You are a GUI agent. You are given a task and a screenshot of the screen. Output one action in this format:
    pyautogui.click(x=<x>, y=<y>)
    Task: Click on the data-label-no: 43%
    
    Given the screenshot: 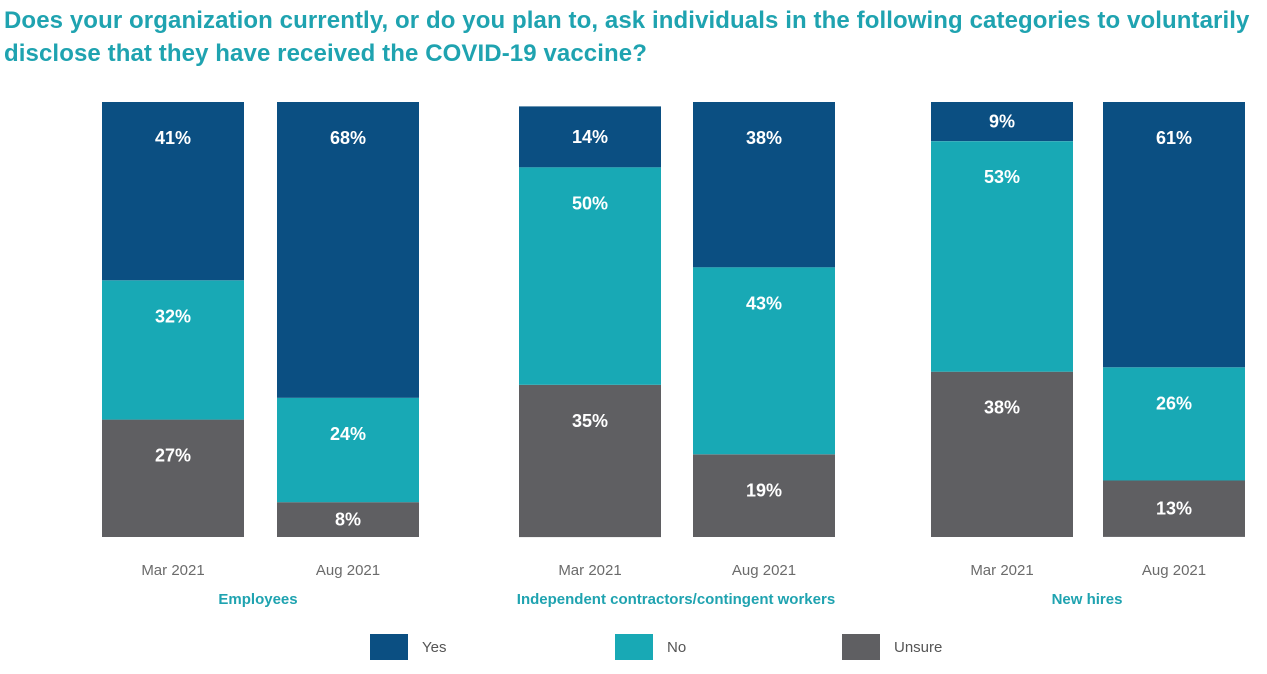 What is the action you would take?
    pyautogui.click(x=764, y=303)
    